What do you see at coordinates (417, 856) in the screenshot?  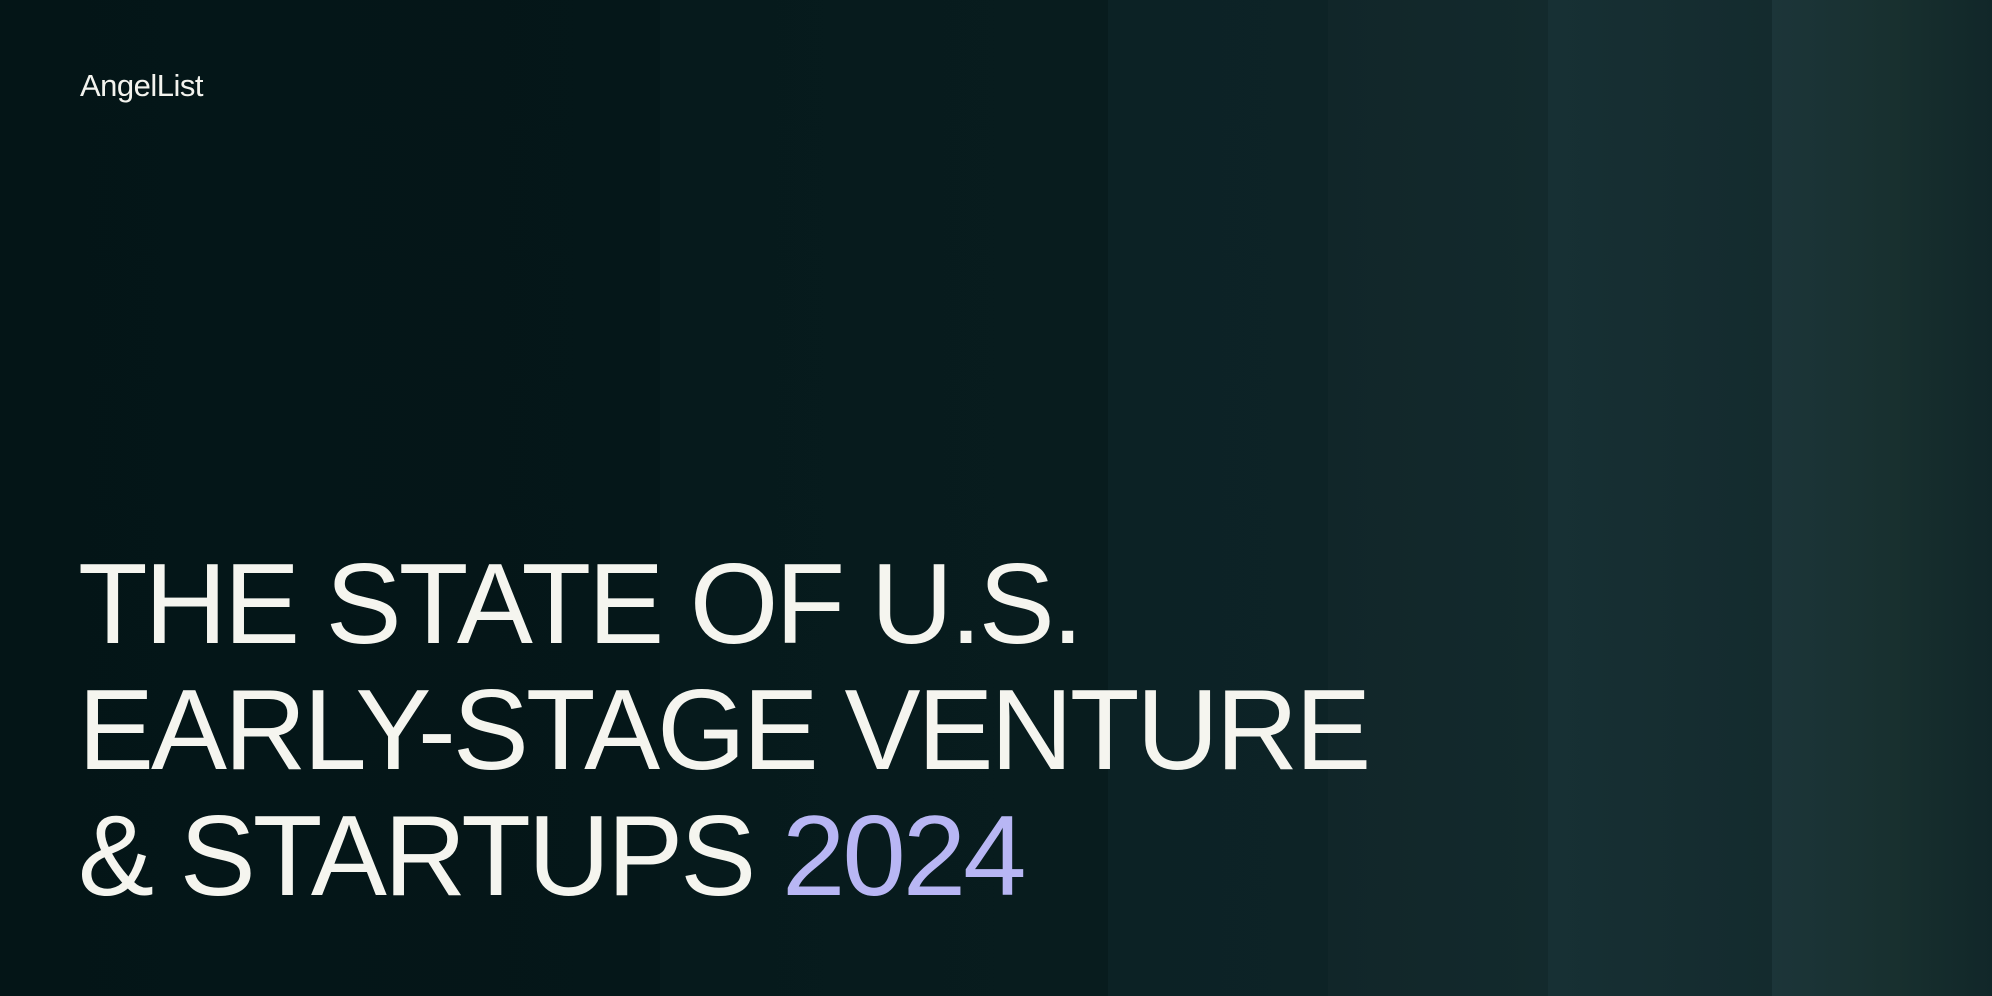 I see `title-line-3-text: & STARTUPS` at bounding box center [417, 856].